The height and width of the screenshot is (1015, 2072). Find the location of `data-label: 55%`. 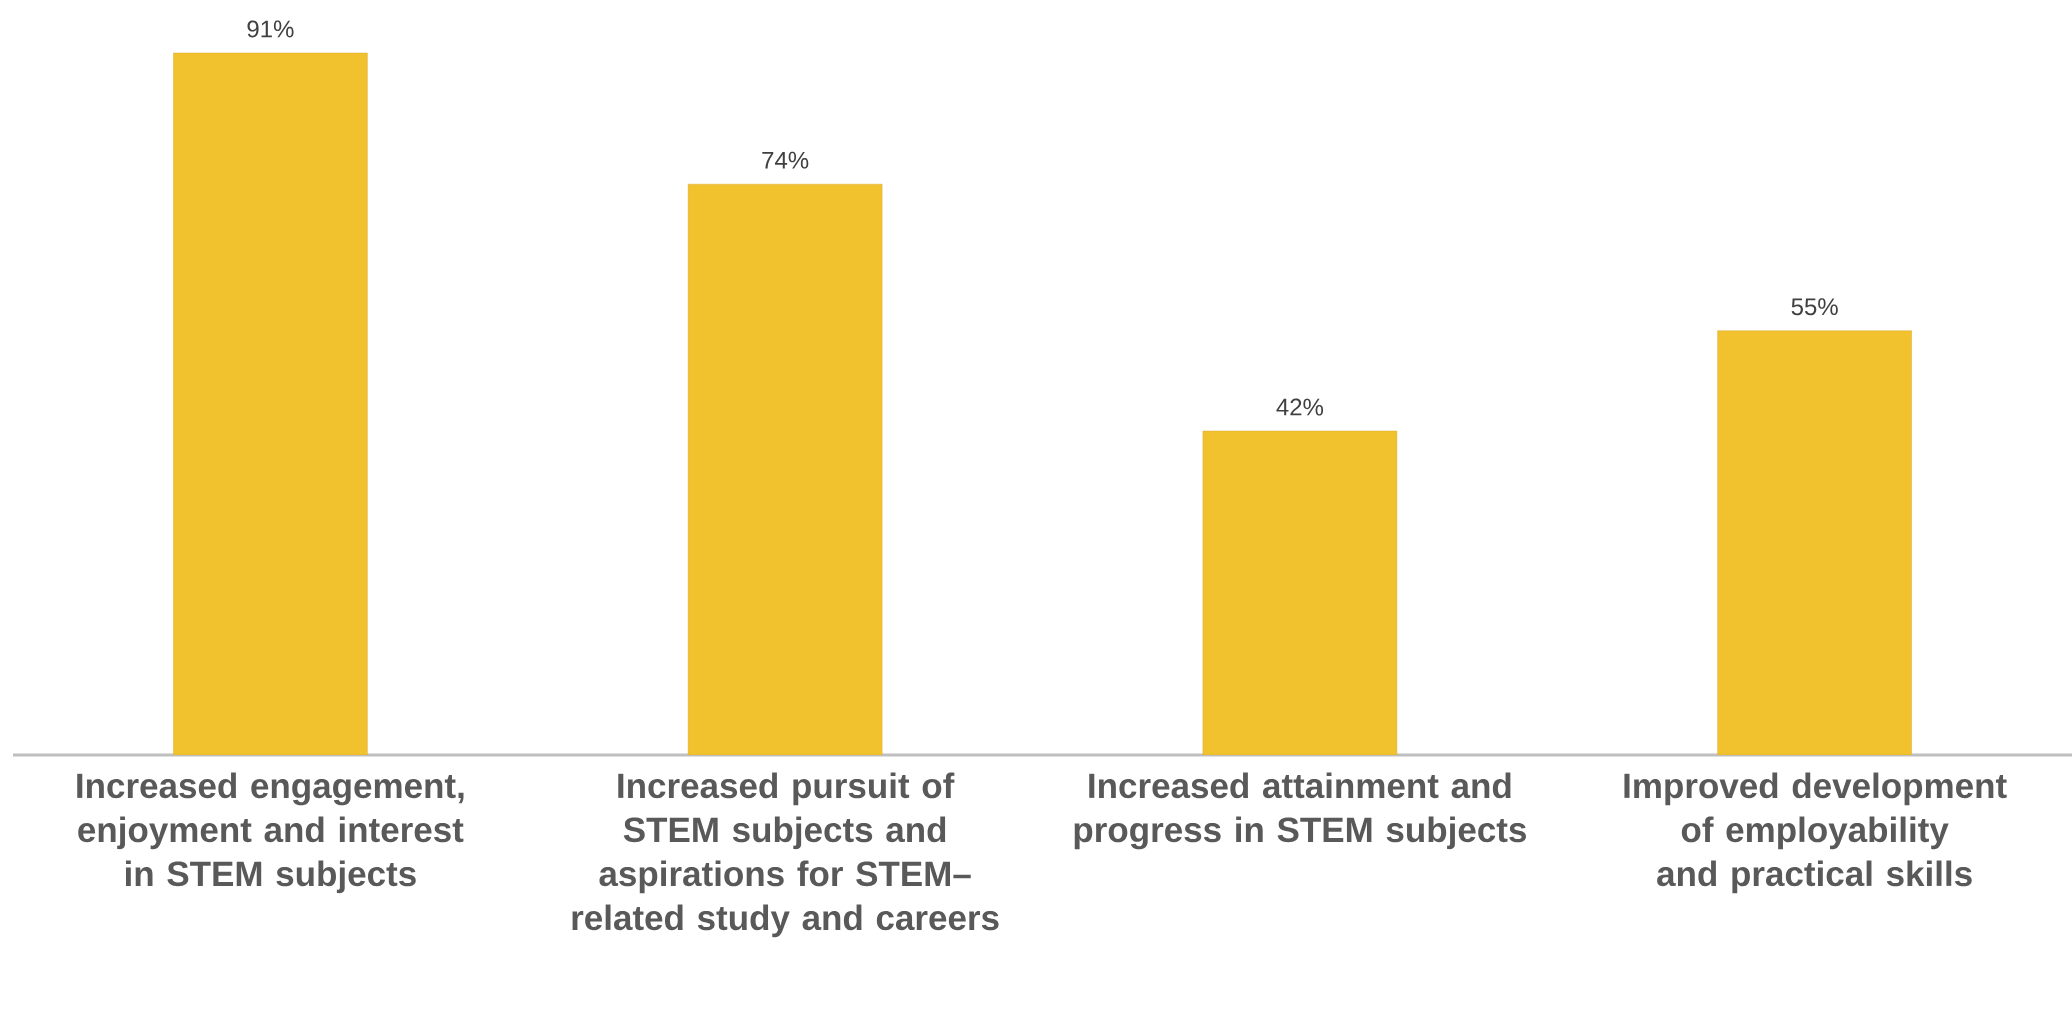

data-label: 55% is located at coordinates (1814, 307).